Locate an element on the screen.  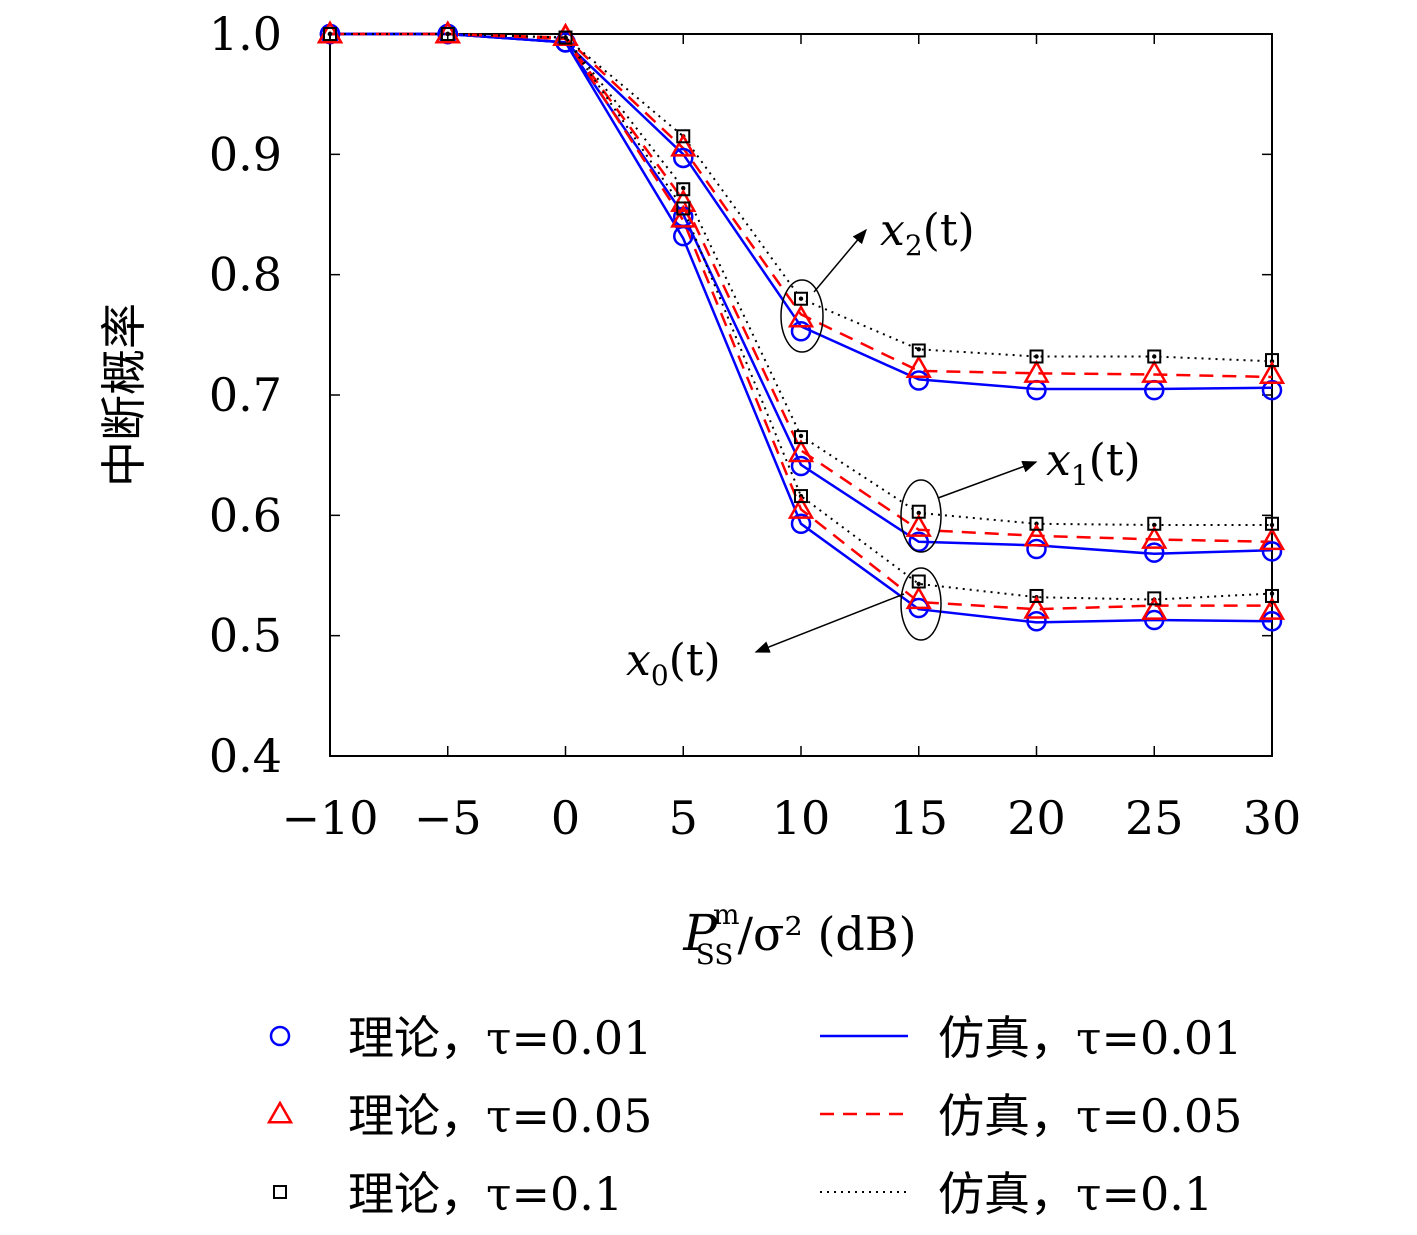
x-tick-label: 25 is located at coordinates (1154, 818).